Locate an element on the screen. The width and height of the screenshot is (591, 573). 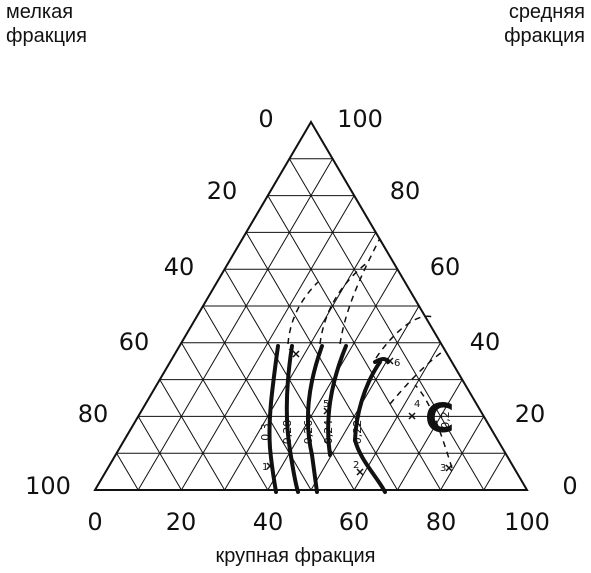
tick-label-bottom: 60 is located at coordinates (354, 522).